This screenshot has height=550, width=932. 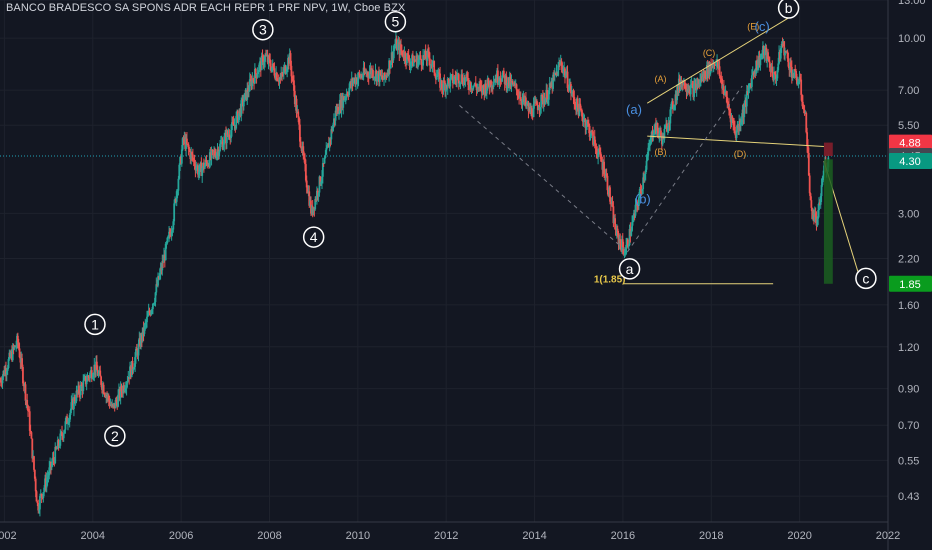 What do you see at coordinates (711, 536) in the screenshot?
I see `x-tick-label: 2018` at bounding box center [711, 536].